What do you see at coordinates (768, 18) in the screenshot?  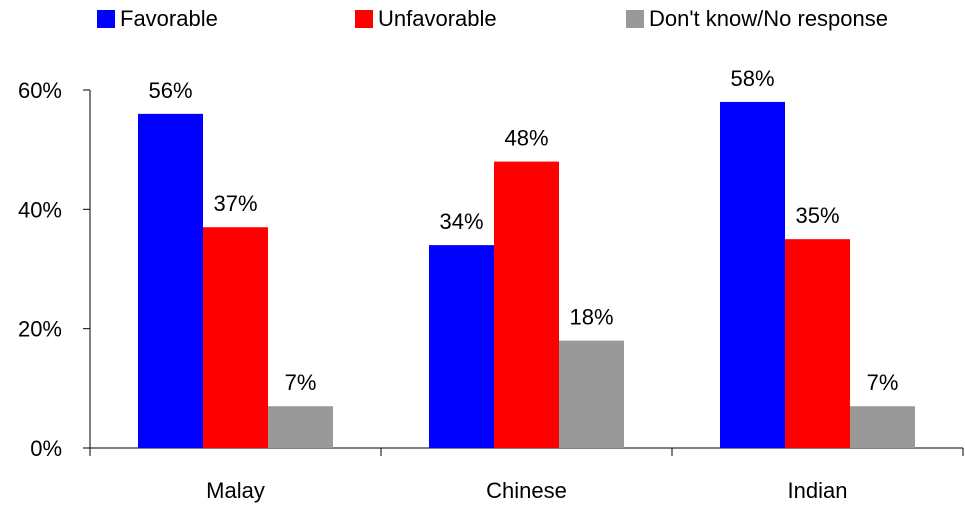 I see `legend-label-dont-know: Don't know/No response` at bounding box center [768, 18].